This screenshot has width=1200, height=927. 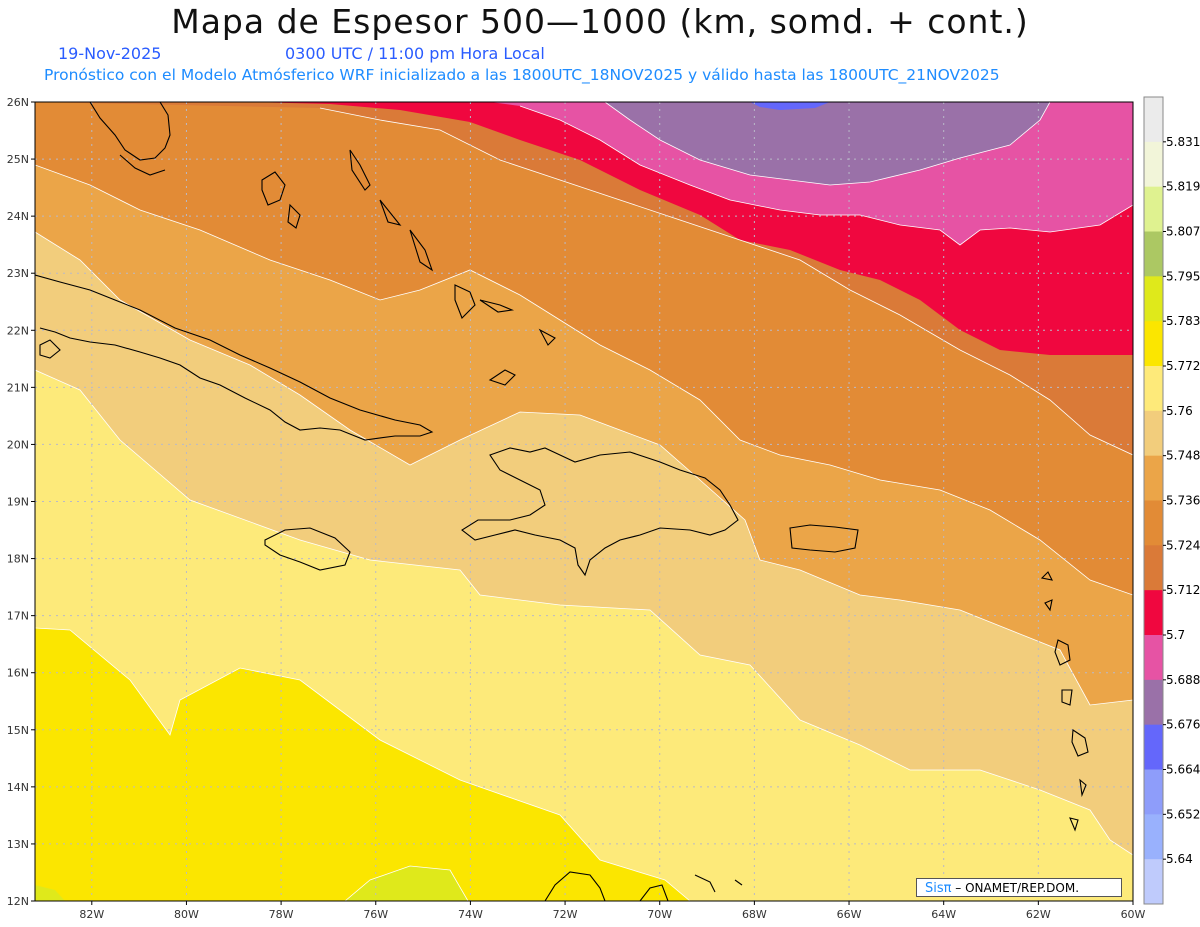 What do you see at coordinates (18, 273) in the screenshot?
I see `lat-tick-label: 23N` at bounding box center [18, 273].